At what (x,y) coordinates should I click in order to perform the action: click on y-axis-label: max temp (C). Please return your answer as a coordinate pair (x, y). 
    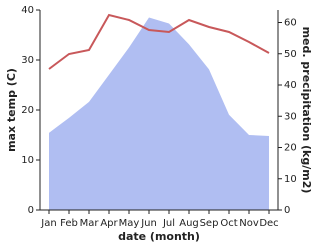
    Looking at the image, I should click on (11, 110).